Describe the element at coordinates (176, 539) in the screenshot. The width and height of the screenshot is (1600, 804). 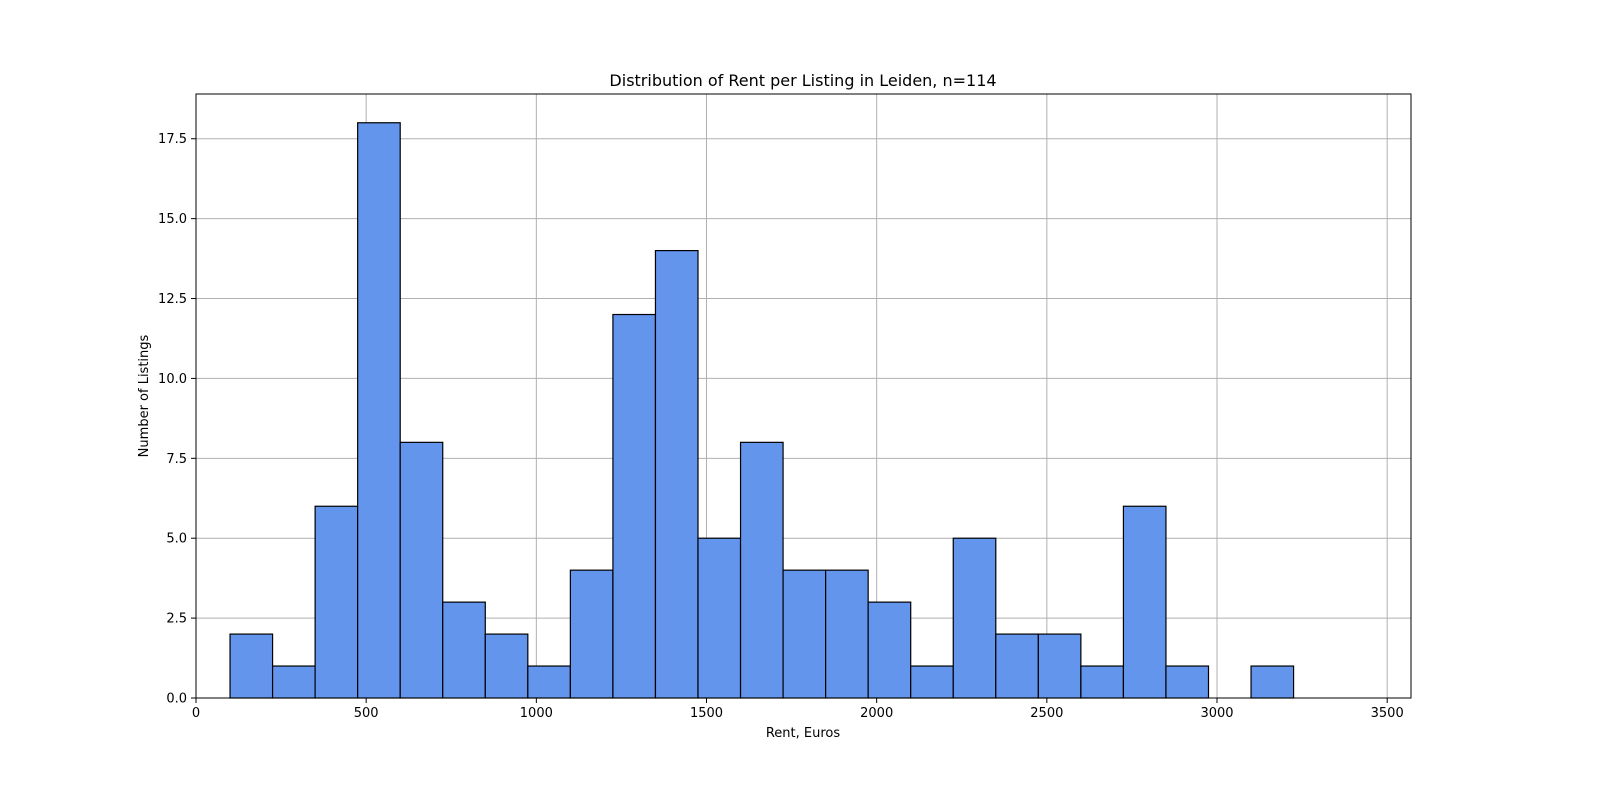
I see `y-tick-label: 5.0` at that location.